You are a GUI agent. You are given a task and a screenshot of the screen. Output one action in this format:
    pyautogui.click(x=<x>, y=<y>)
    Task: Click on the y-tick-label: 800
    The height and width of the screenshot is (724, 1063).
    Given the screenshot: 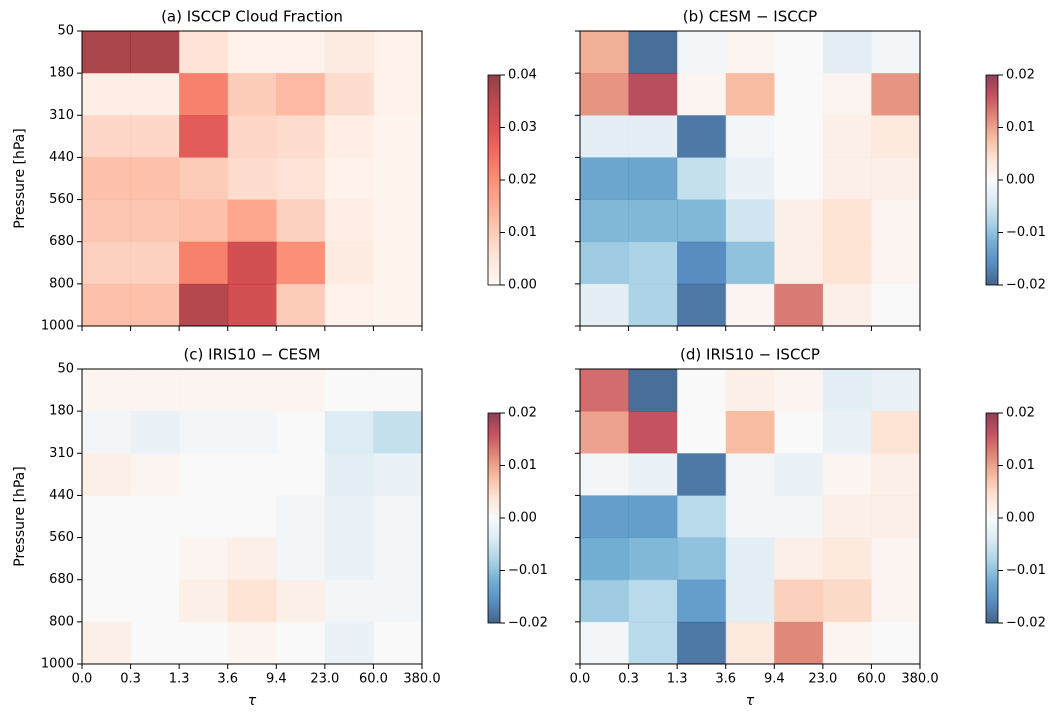 What is the action you would take?
    pyautogui.click(x=61, y=621)
    